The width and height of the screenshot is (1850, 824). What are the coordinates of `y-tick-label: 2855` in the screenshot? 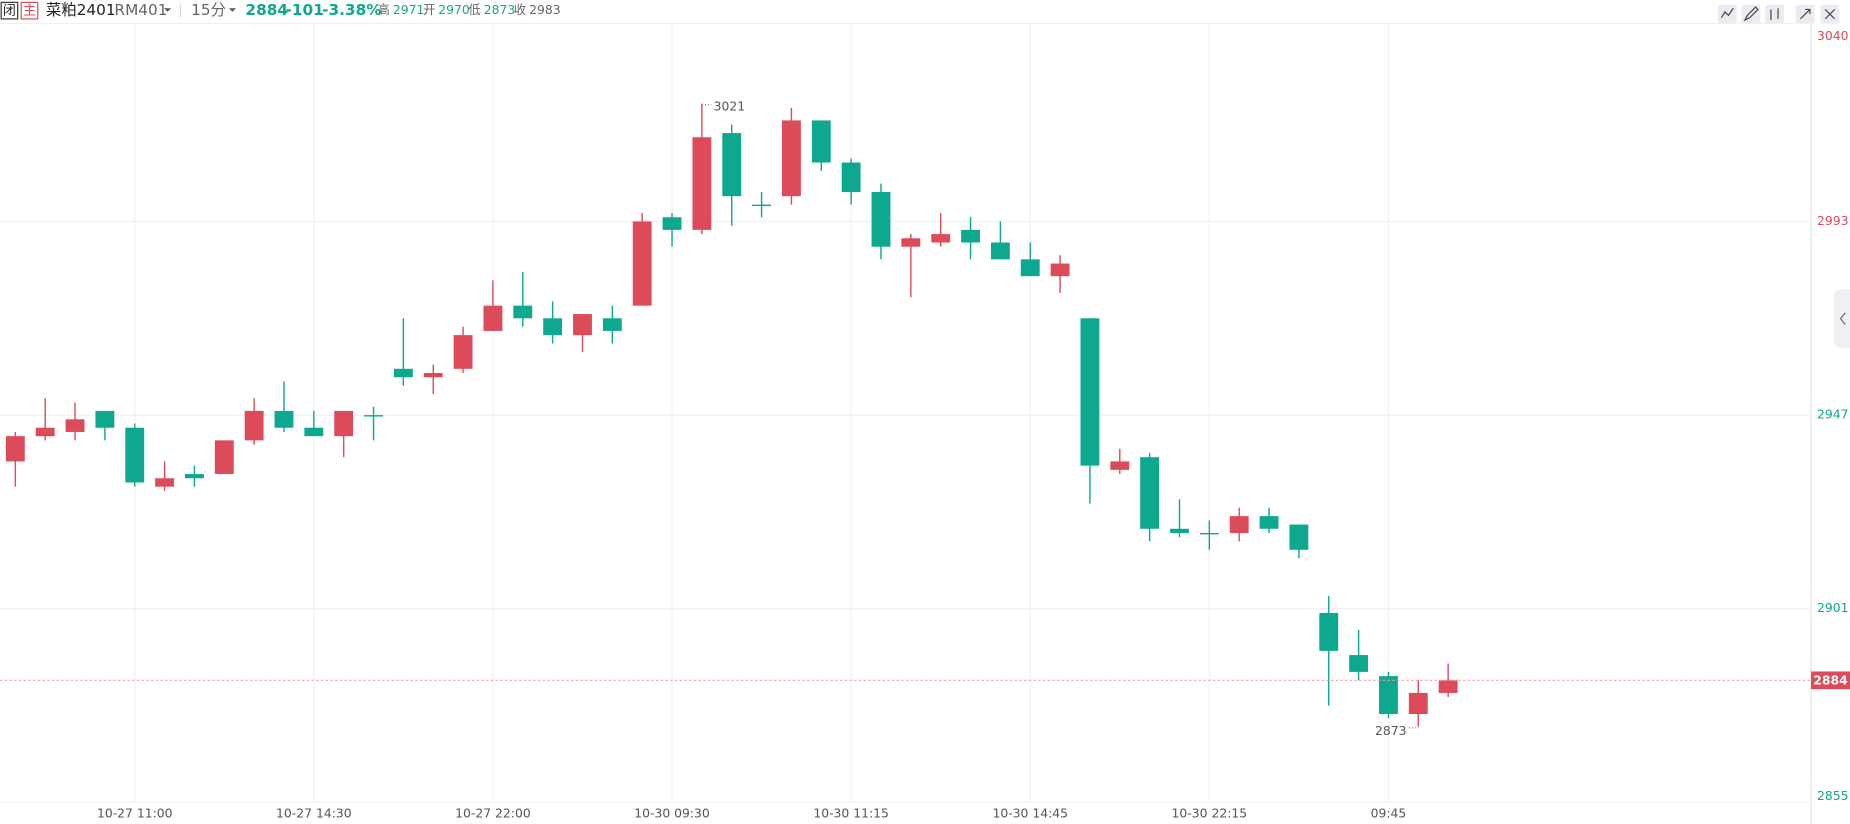 It's located at (1832, 796).